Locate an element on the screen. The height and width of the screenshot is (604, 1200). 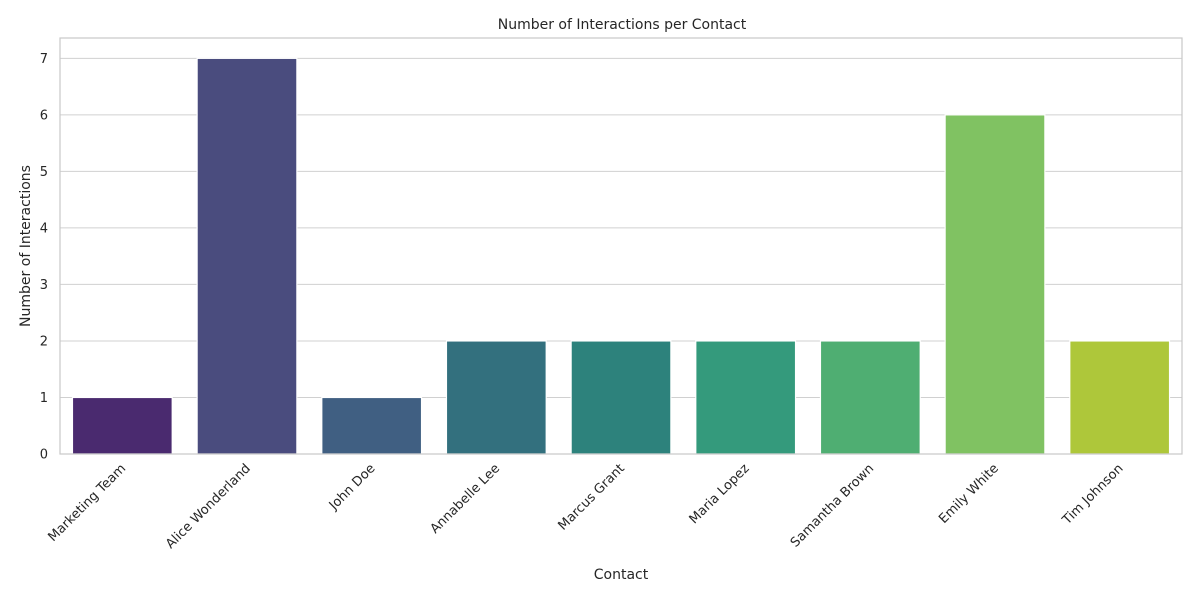
y-tick-label: 1 is located at coordinates (44, 398).